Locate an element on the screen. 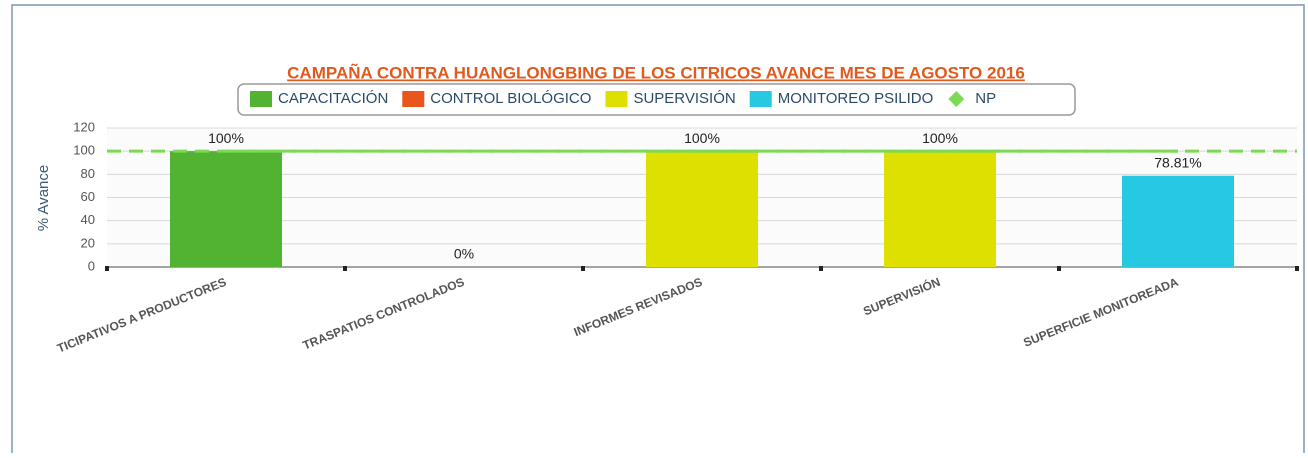 Image resolution: width=1308 pixels, height=458 pixels. legend-label: MONITOREO PSILIDO is located at coordinates (856, 98).